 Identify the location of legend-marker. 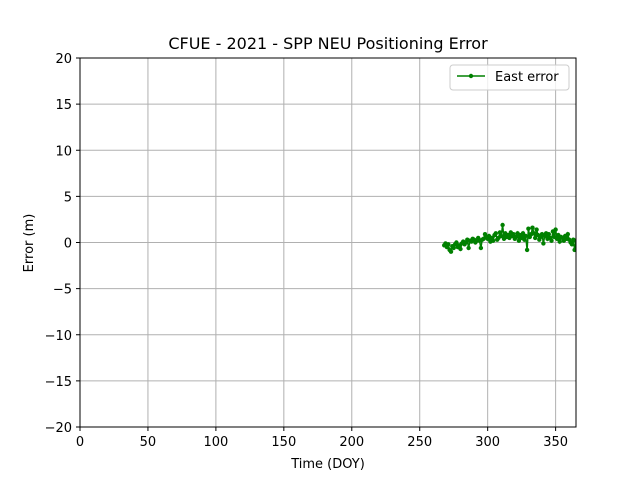
(471, 76).